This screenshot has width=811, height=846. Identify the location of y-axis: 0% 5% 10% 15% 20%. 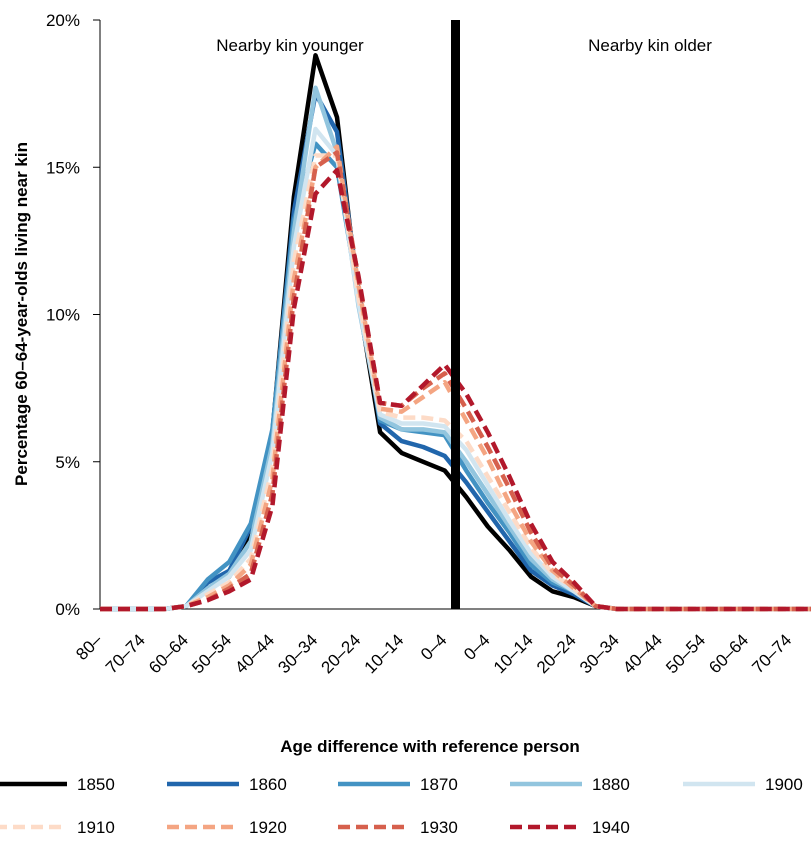
(73, 315).